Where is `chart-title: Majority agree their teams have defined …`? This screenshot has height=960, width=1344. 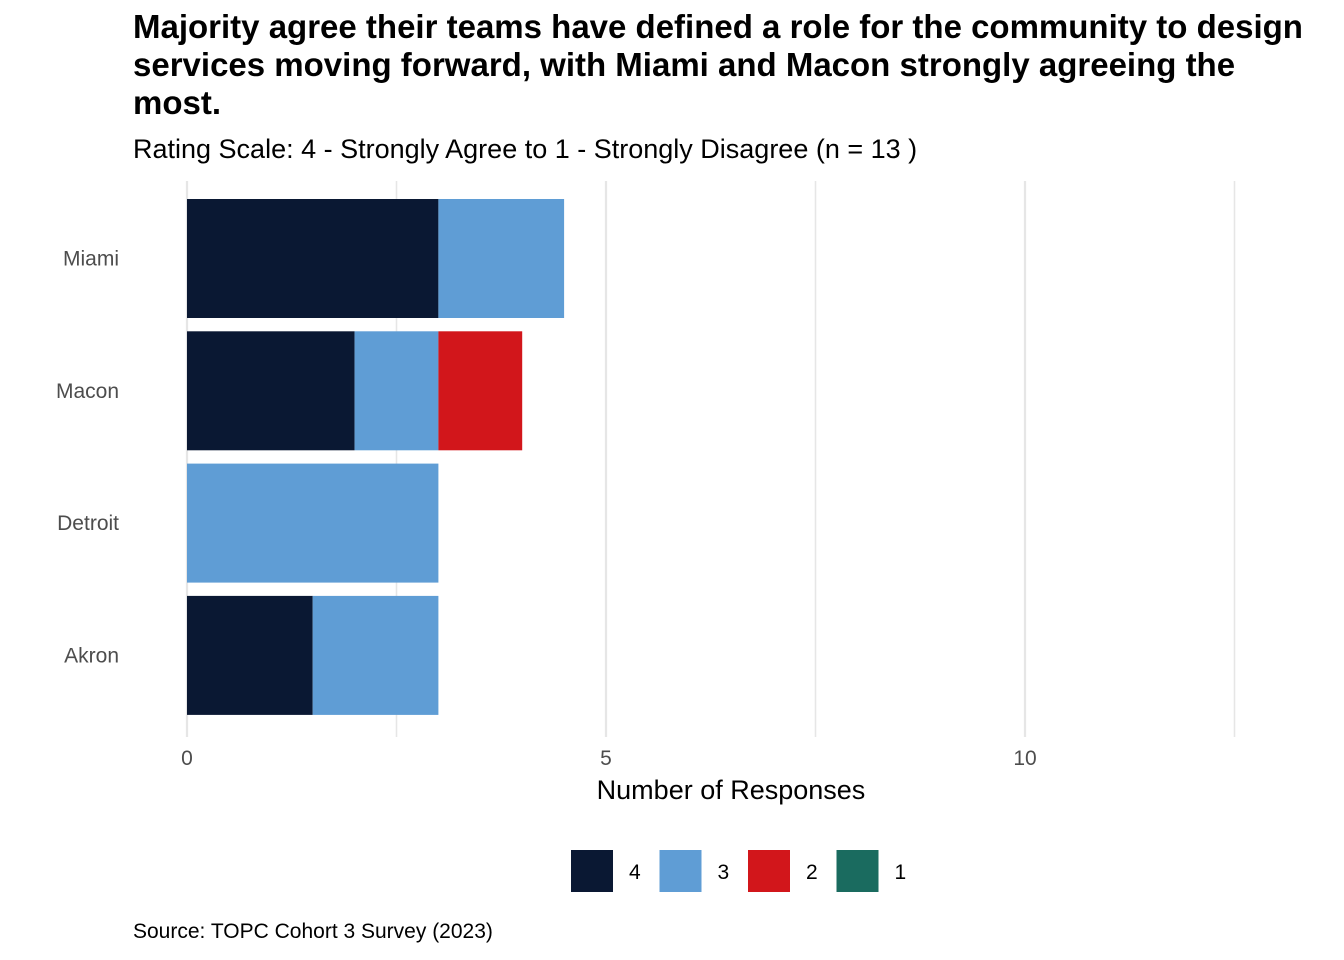 chart-title: Majority agree their teams have defined … is located at coordinates (718, 64).